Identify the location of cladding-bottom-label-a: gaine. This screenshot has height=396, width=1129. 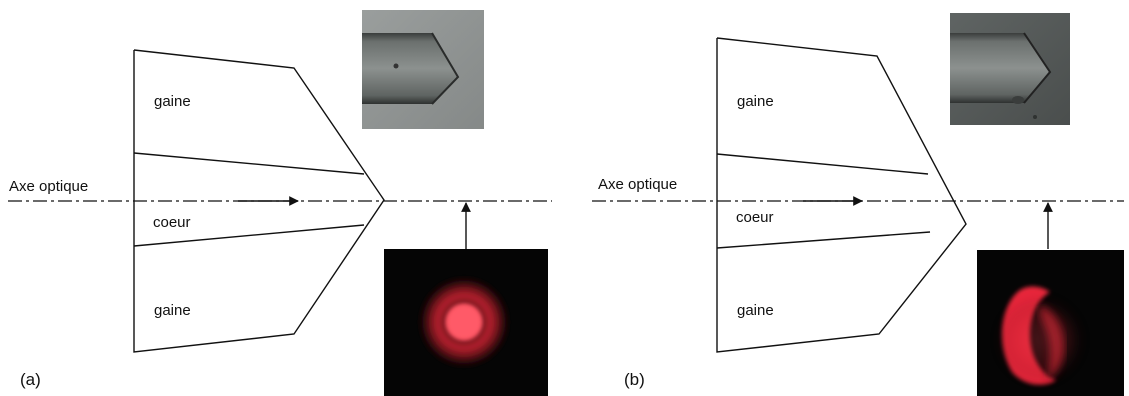
(172, 310).